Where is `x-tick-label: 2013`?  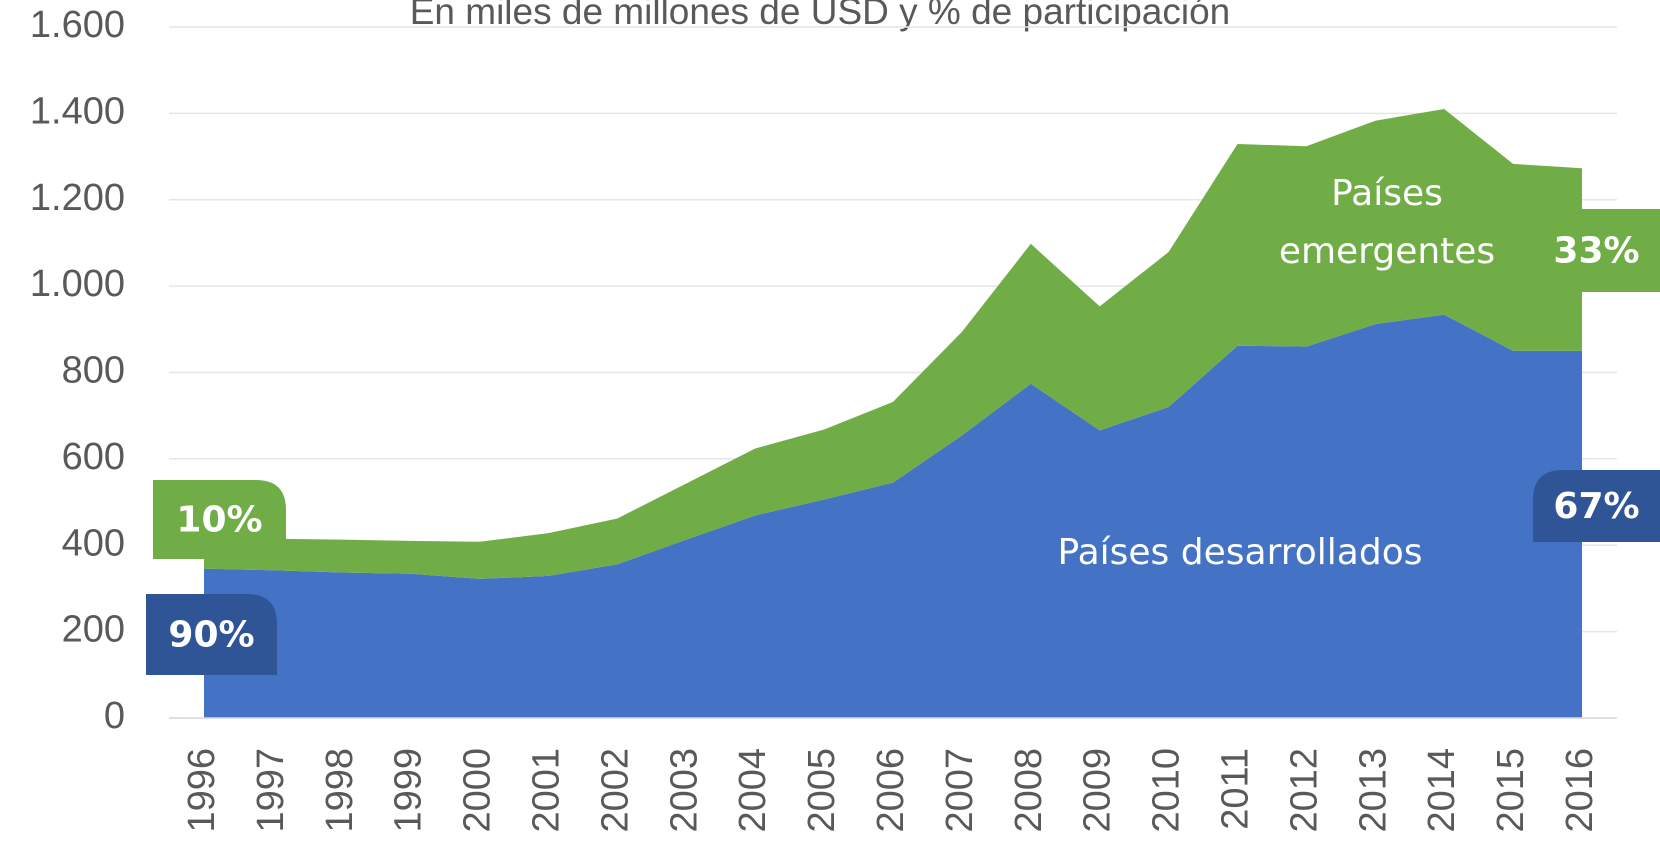 x-tick-label: 2013 is located at coordinates (1373, 790).